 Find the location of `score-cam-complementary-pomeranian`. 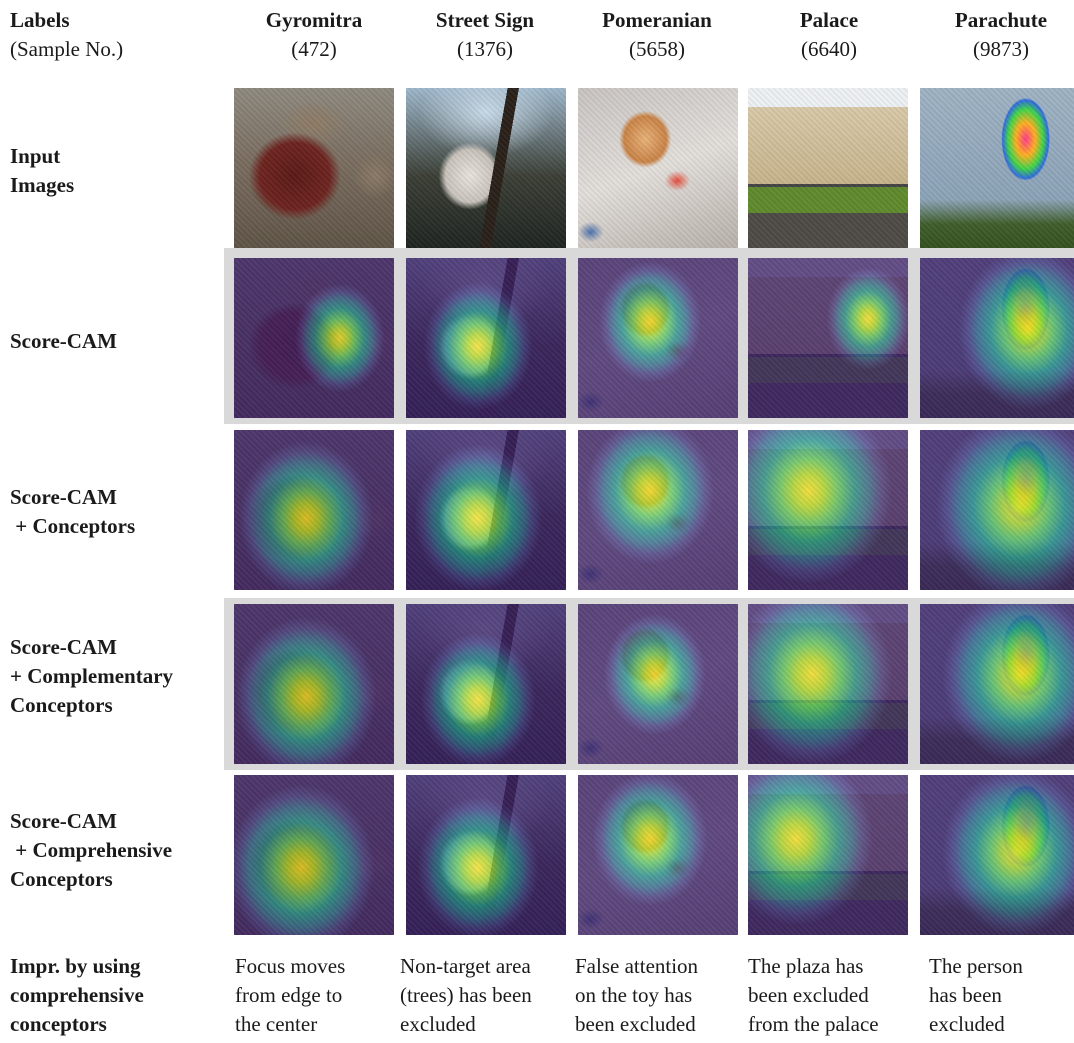

score-cam-complementary-pomeranian is located at coordinates (658, 684).